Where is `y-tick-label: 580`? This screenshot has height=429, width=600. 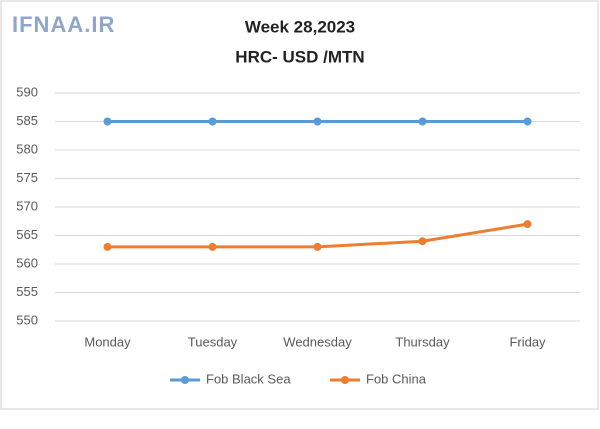
y-tick-label: 580 is located at coordinates (27, 148).